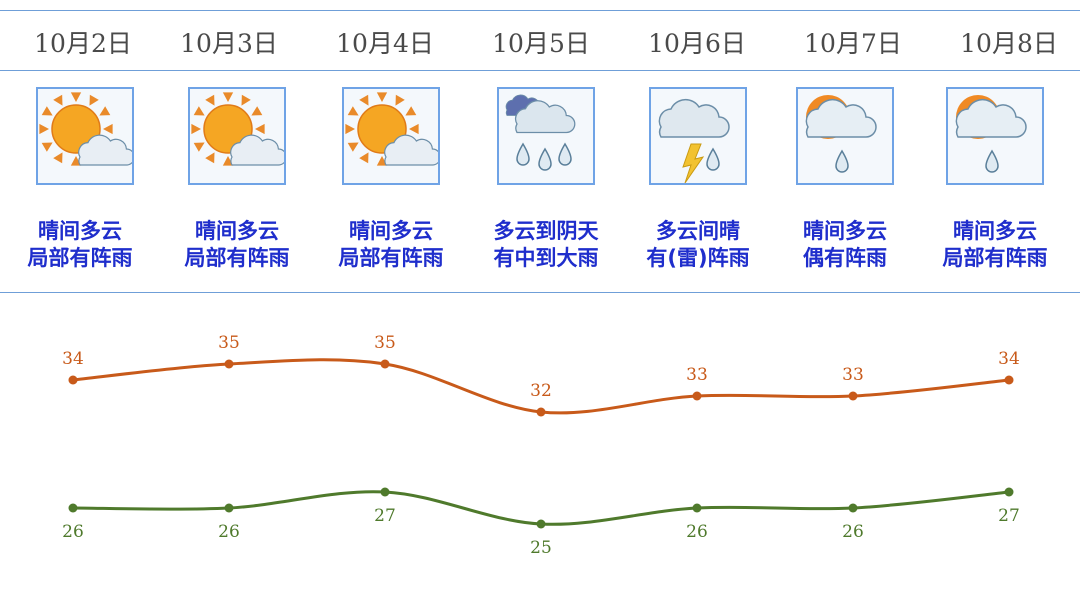 The image size is (1080, 605). Describe the element at coordinates (541, 508) in the screenshot. I see `low-temperature-line` at that location.